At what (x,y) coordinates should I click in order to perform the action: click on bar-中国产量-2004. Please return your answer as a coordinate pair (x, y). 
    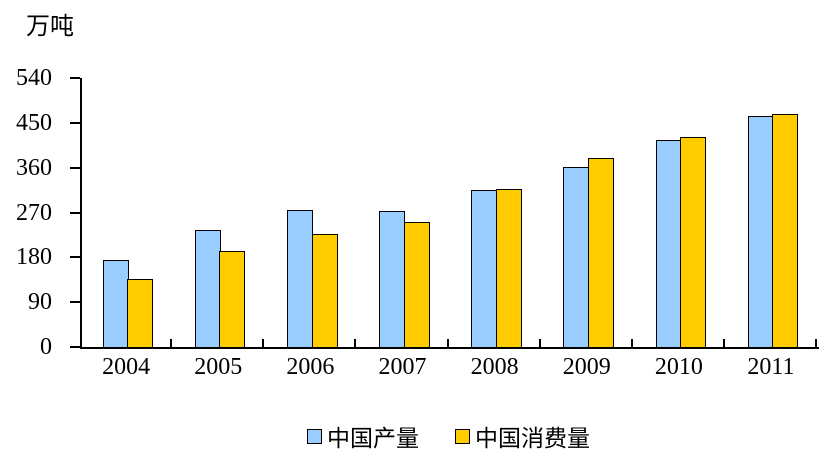
    Looking at the image, I should click on (115, 303).